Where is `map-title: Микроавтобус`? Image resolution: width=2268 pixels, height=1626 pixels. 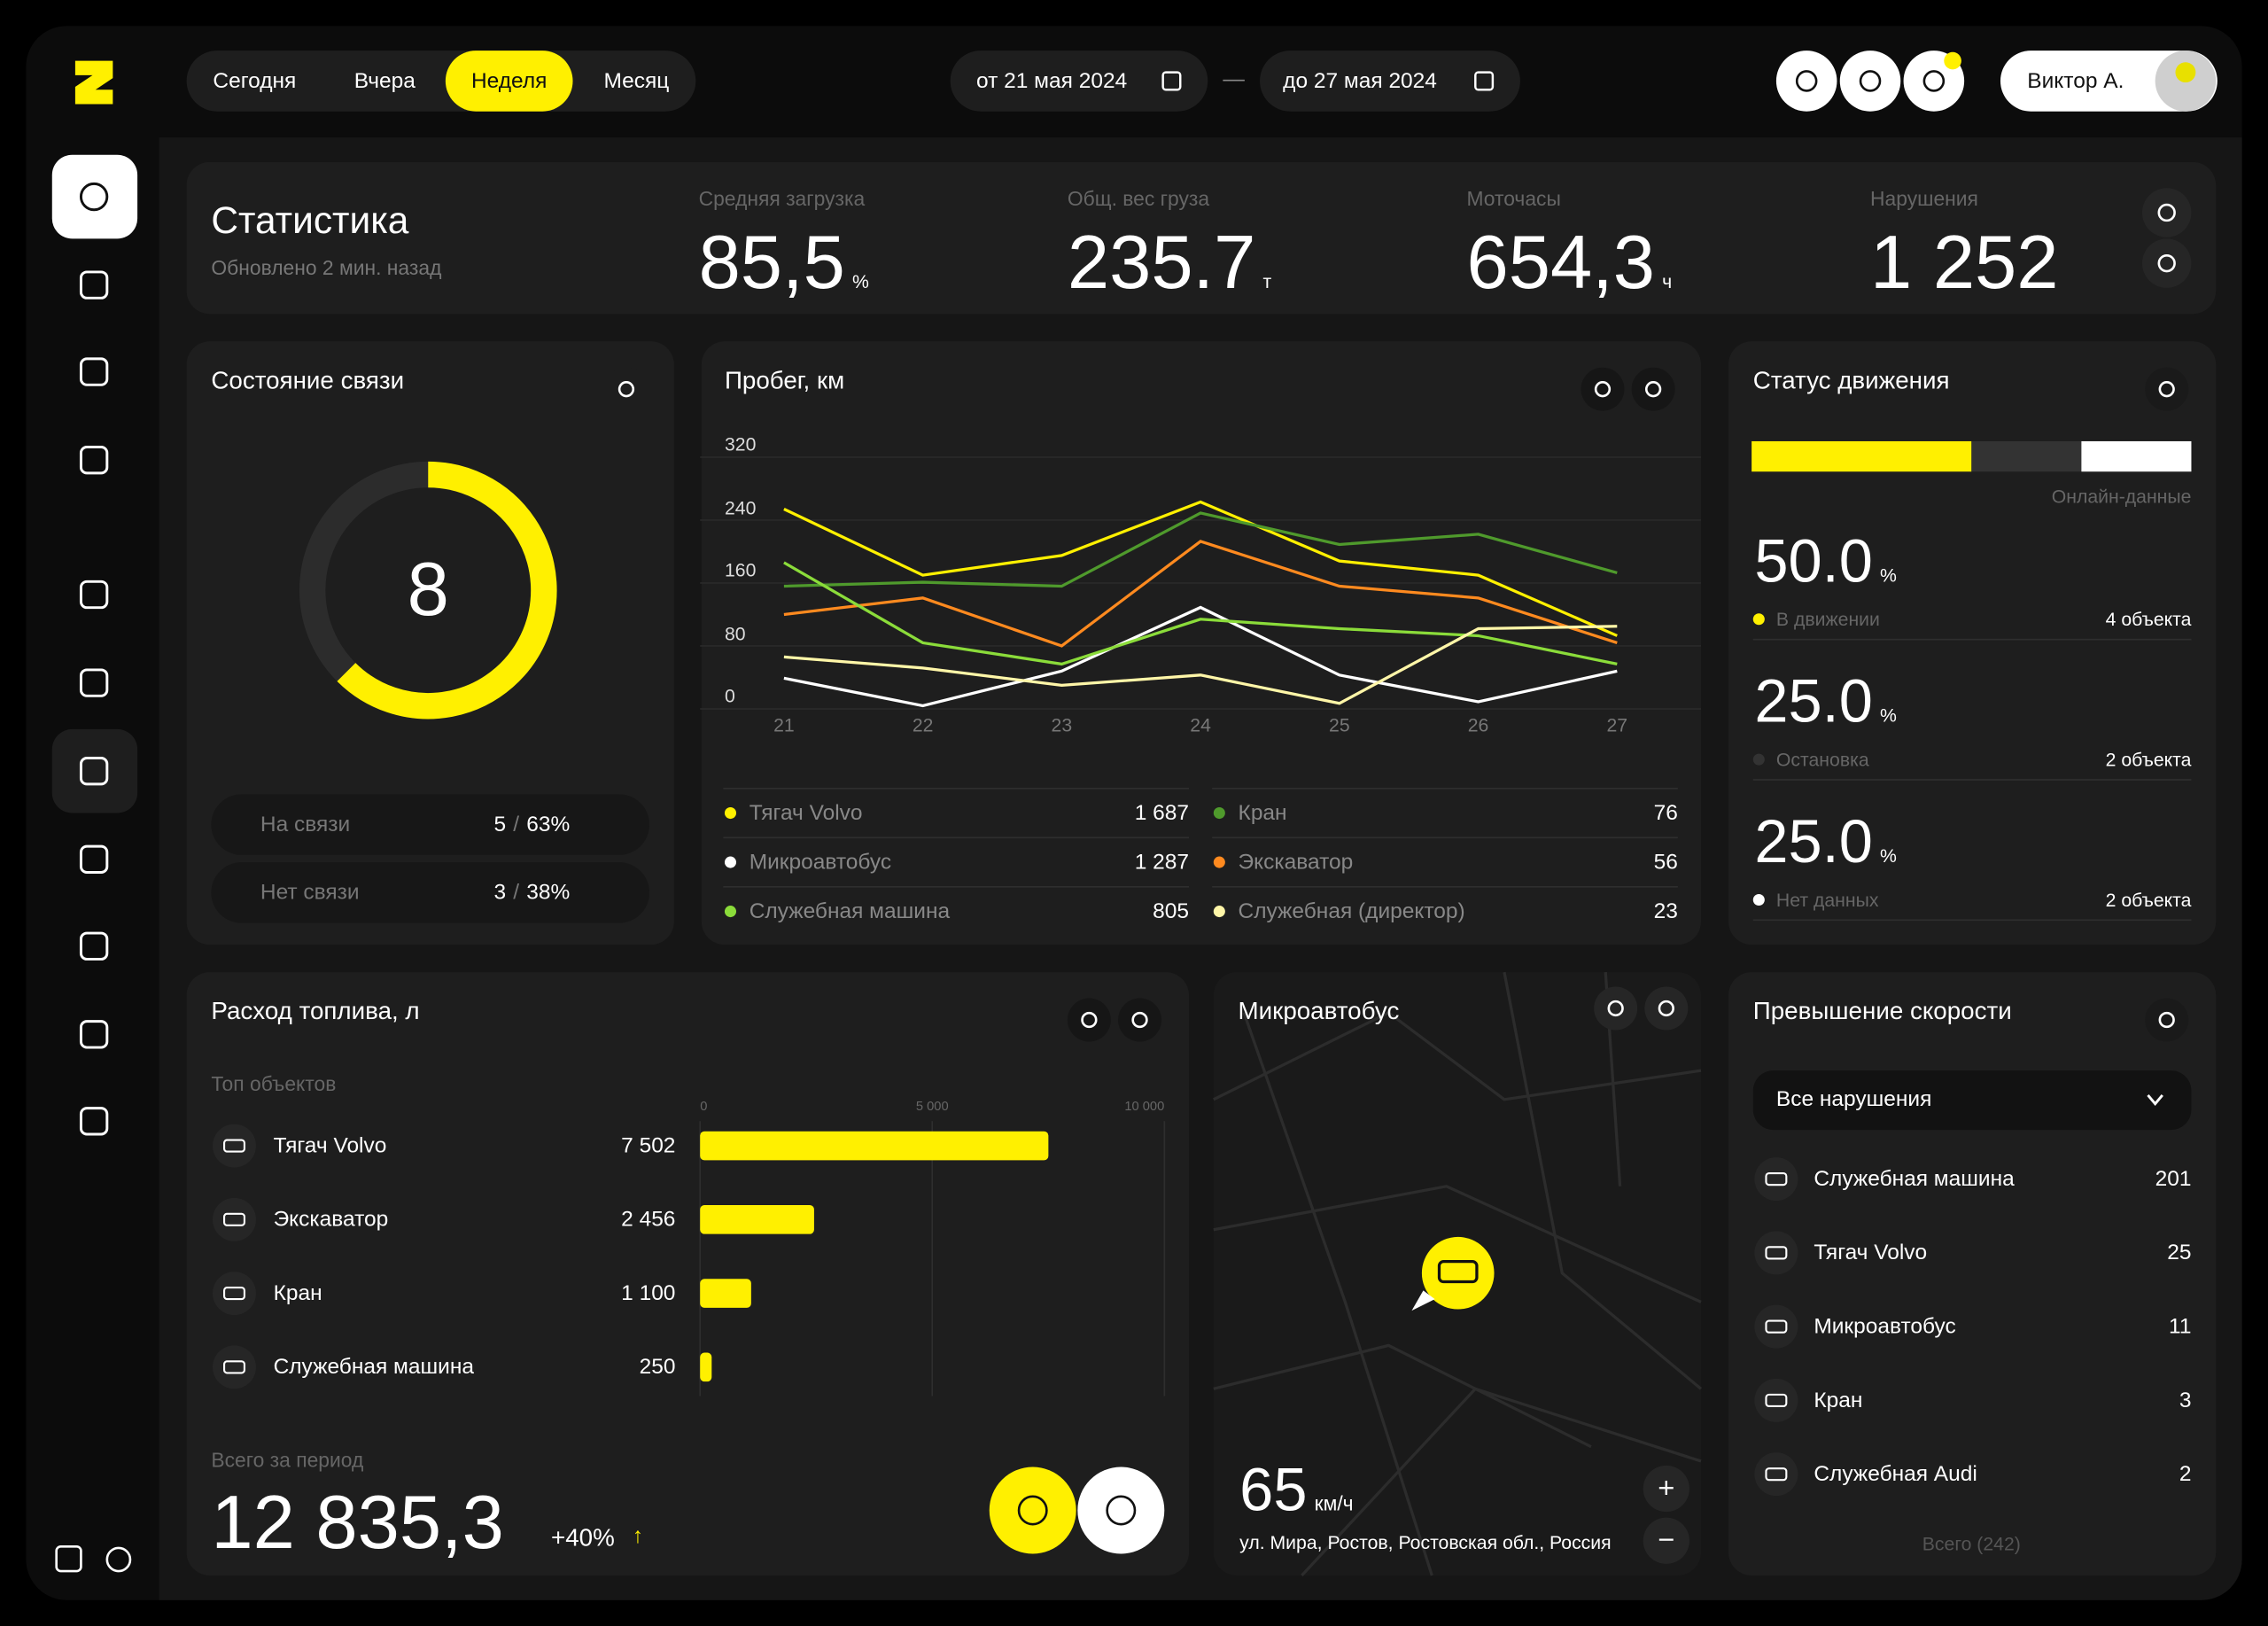 map-title: Микроавтобус is located at coordinates (1319, 1011).